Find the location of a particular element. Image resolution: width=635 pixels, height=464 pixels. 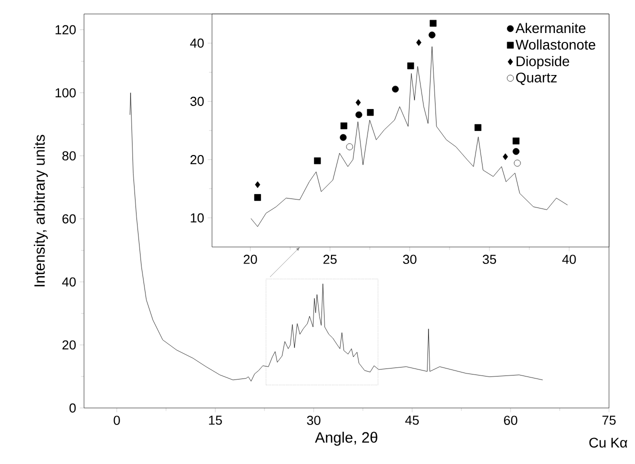

x-tick-label: 45 is located at coordinates (412, 420).